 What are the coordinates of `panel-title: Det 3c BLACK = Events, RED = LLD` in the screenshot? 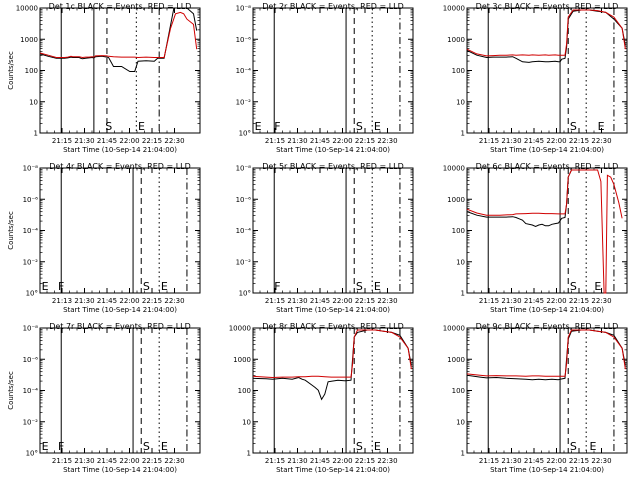 It's located at (547, 6).